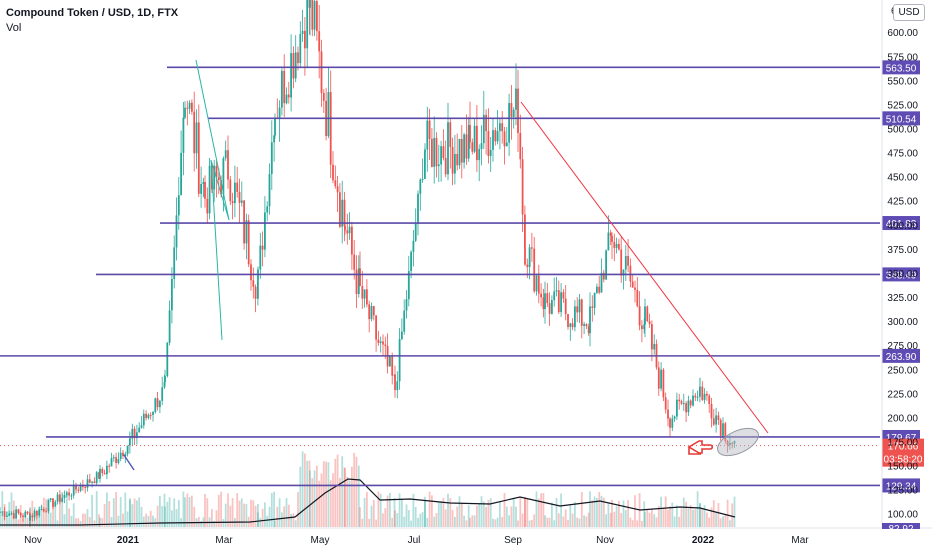 The image size is (932, 550). Describe the element at coordinates (902, 346) in the screenshot. I see `y-tick-label: 275.00` at that location.